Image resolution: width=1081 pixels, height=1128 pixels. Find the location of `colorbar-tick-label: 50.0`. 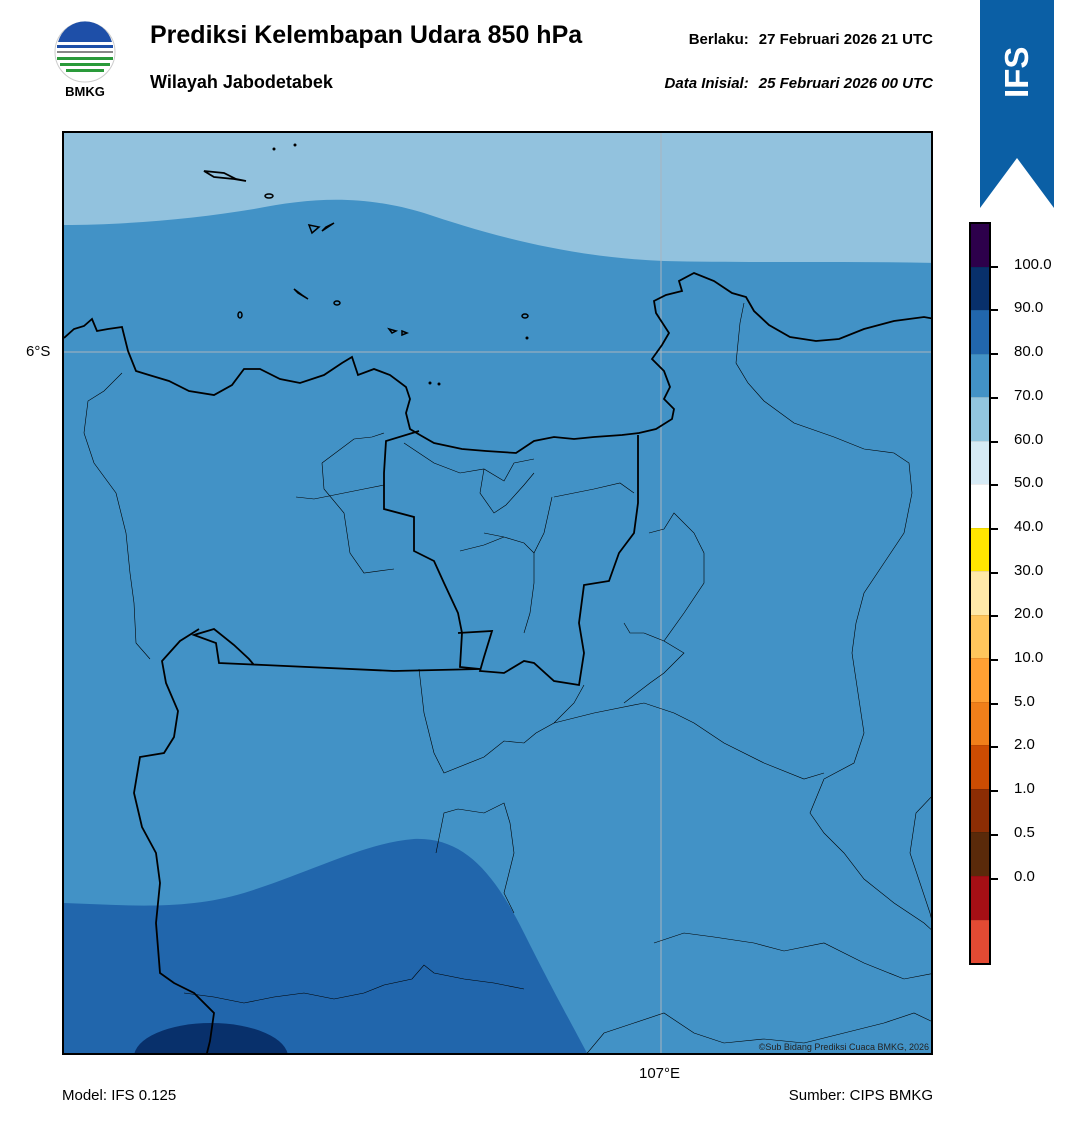

colorbar-tick-label: 50.0 is located at coordinates (1029, 483).